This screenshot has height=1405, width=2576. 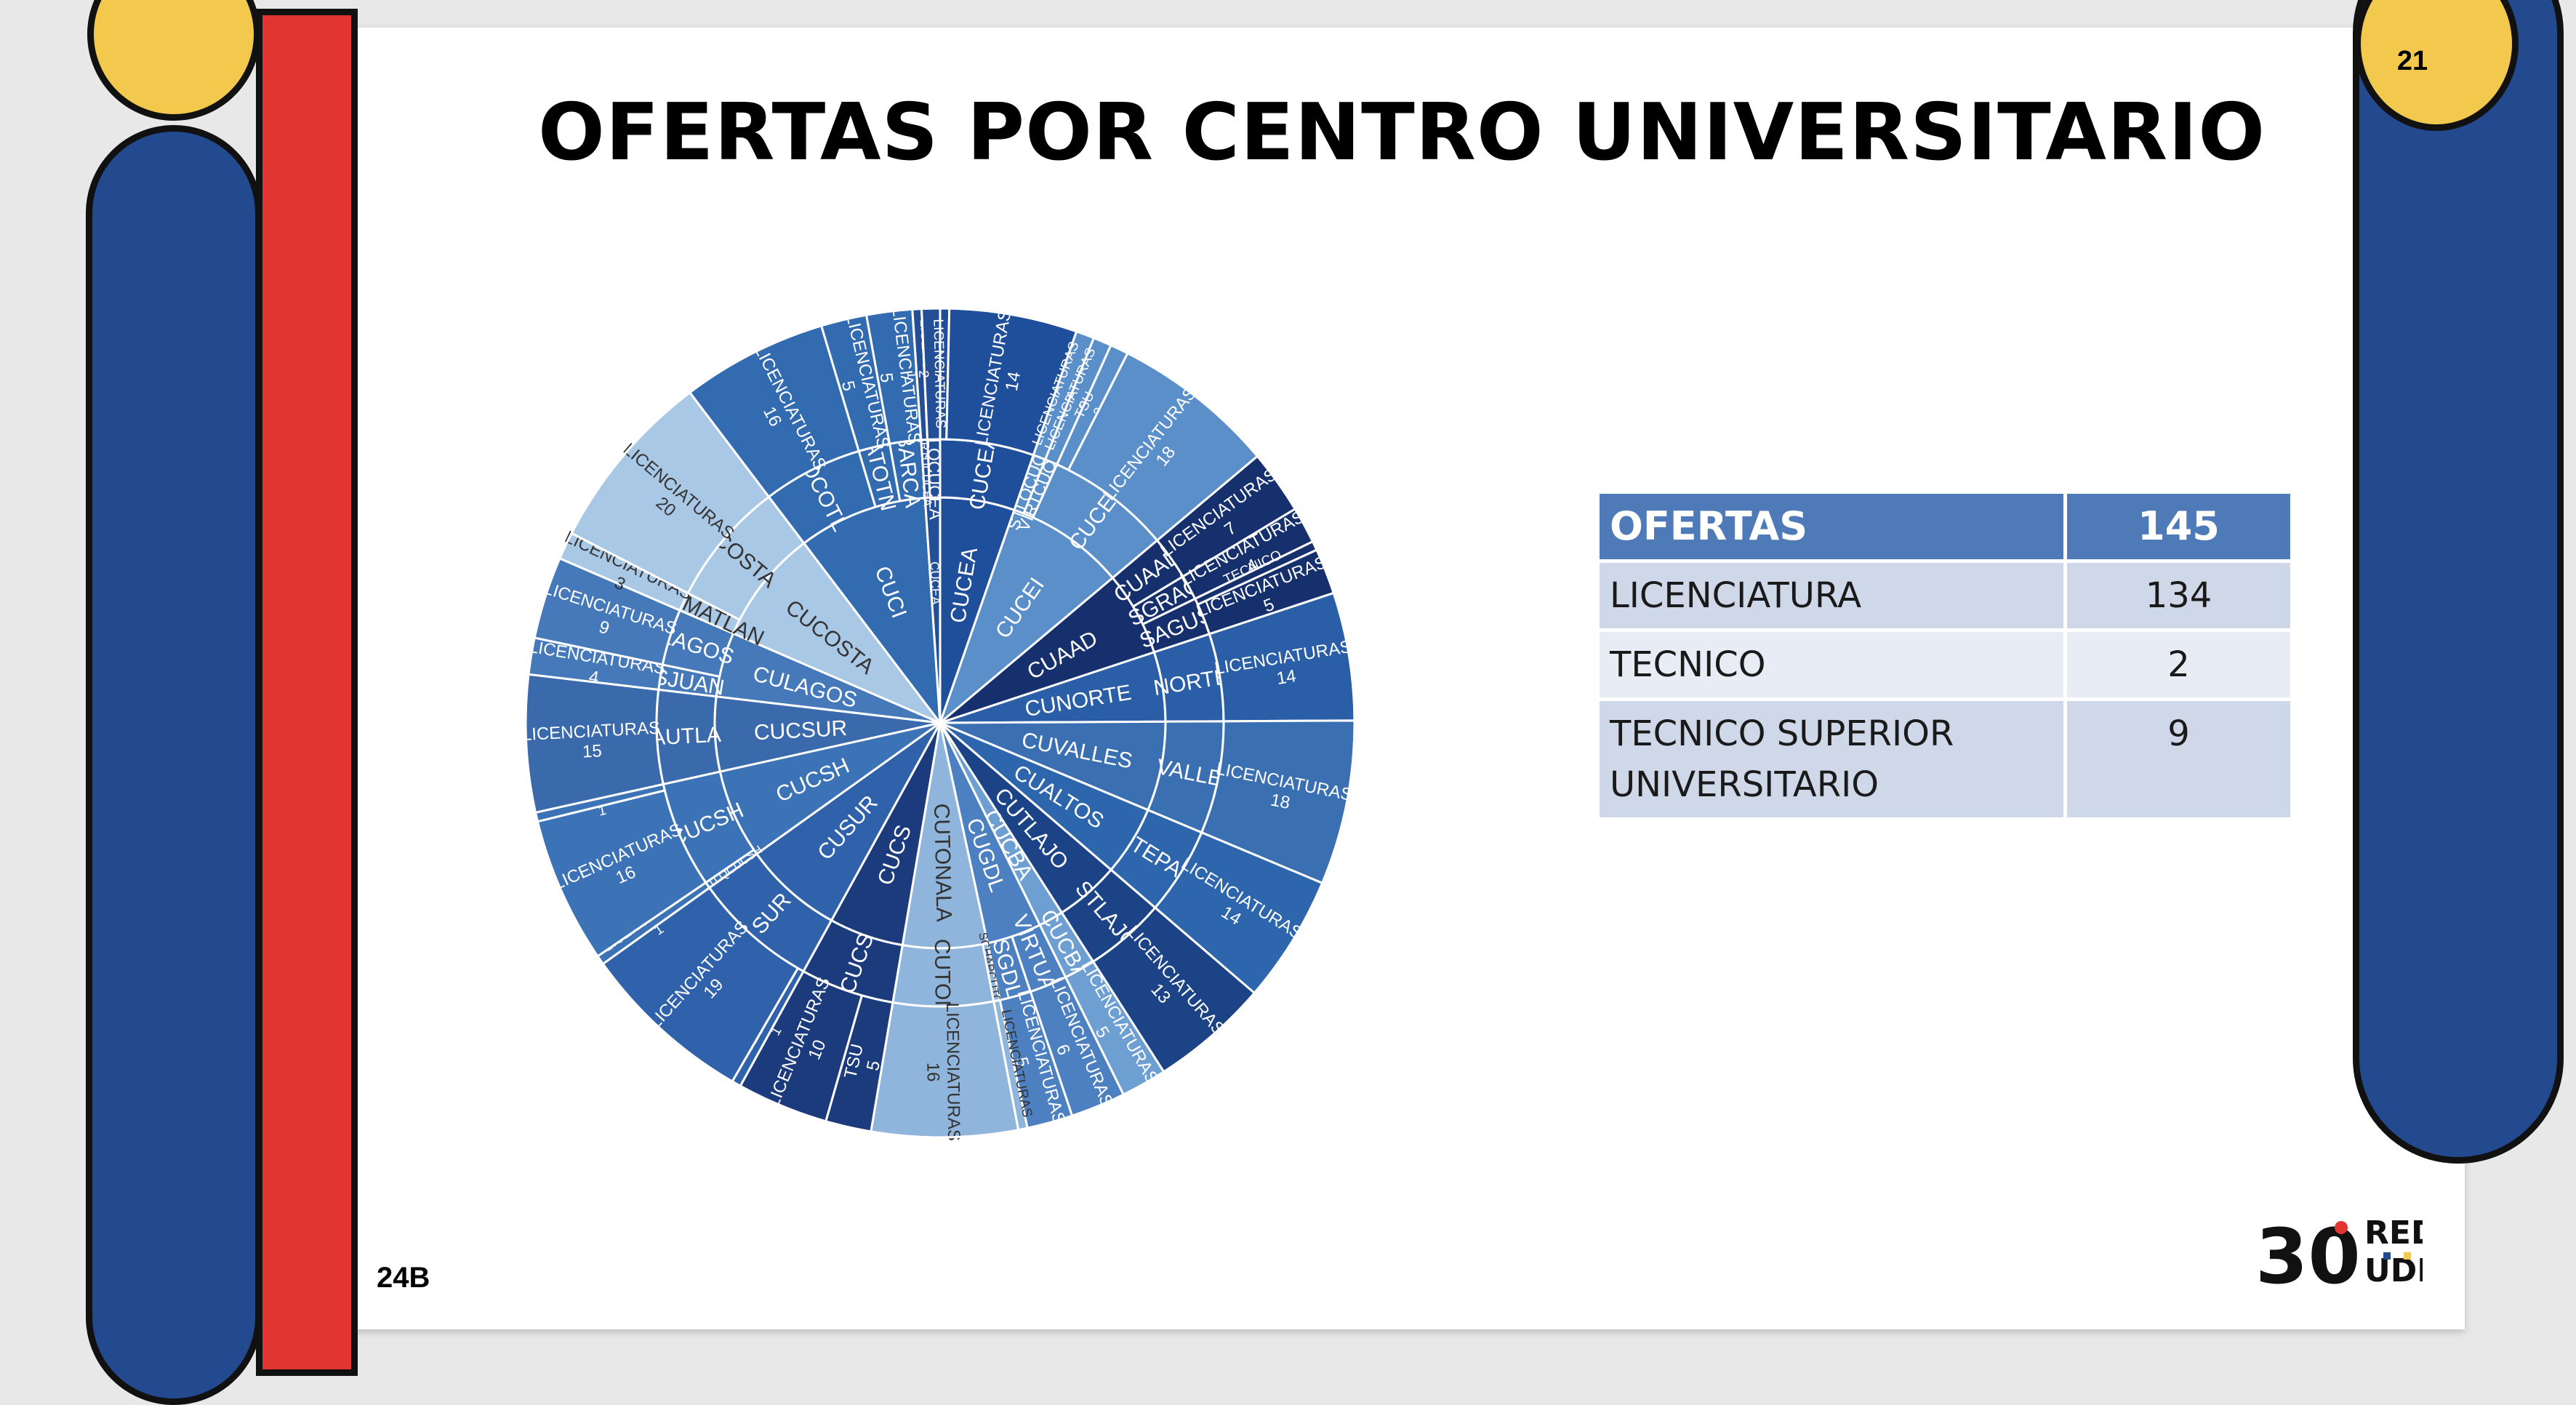 I want to click on table-header-row: OFERTAS 145, so click(x=1945, y=526).